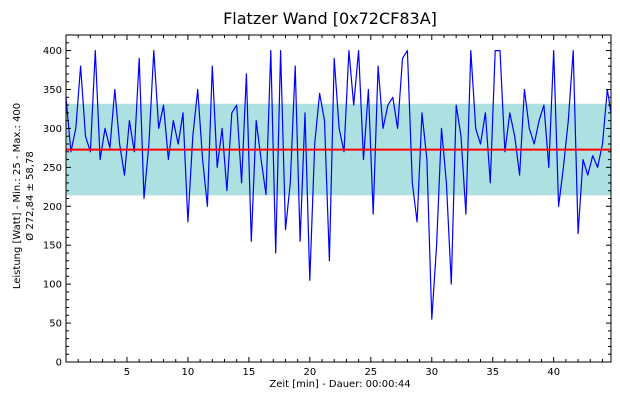 Image resolution: width=620 pixels, height=400 pixels. Describe the element at coordinates (188, 372) in the screenshot. I see `x-tick-label: 10` at that location.